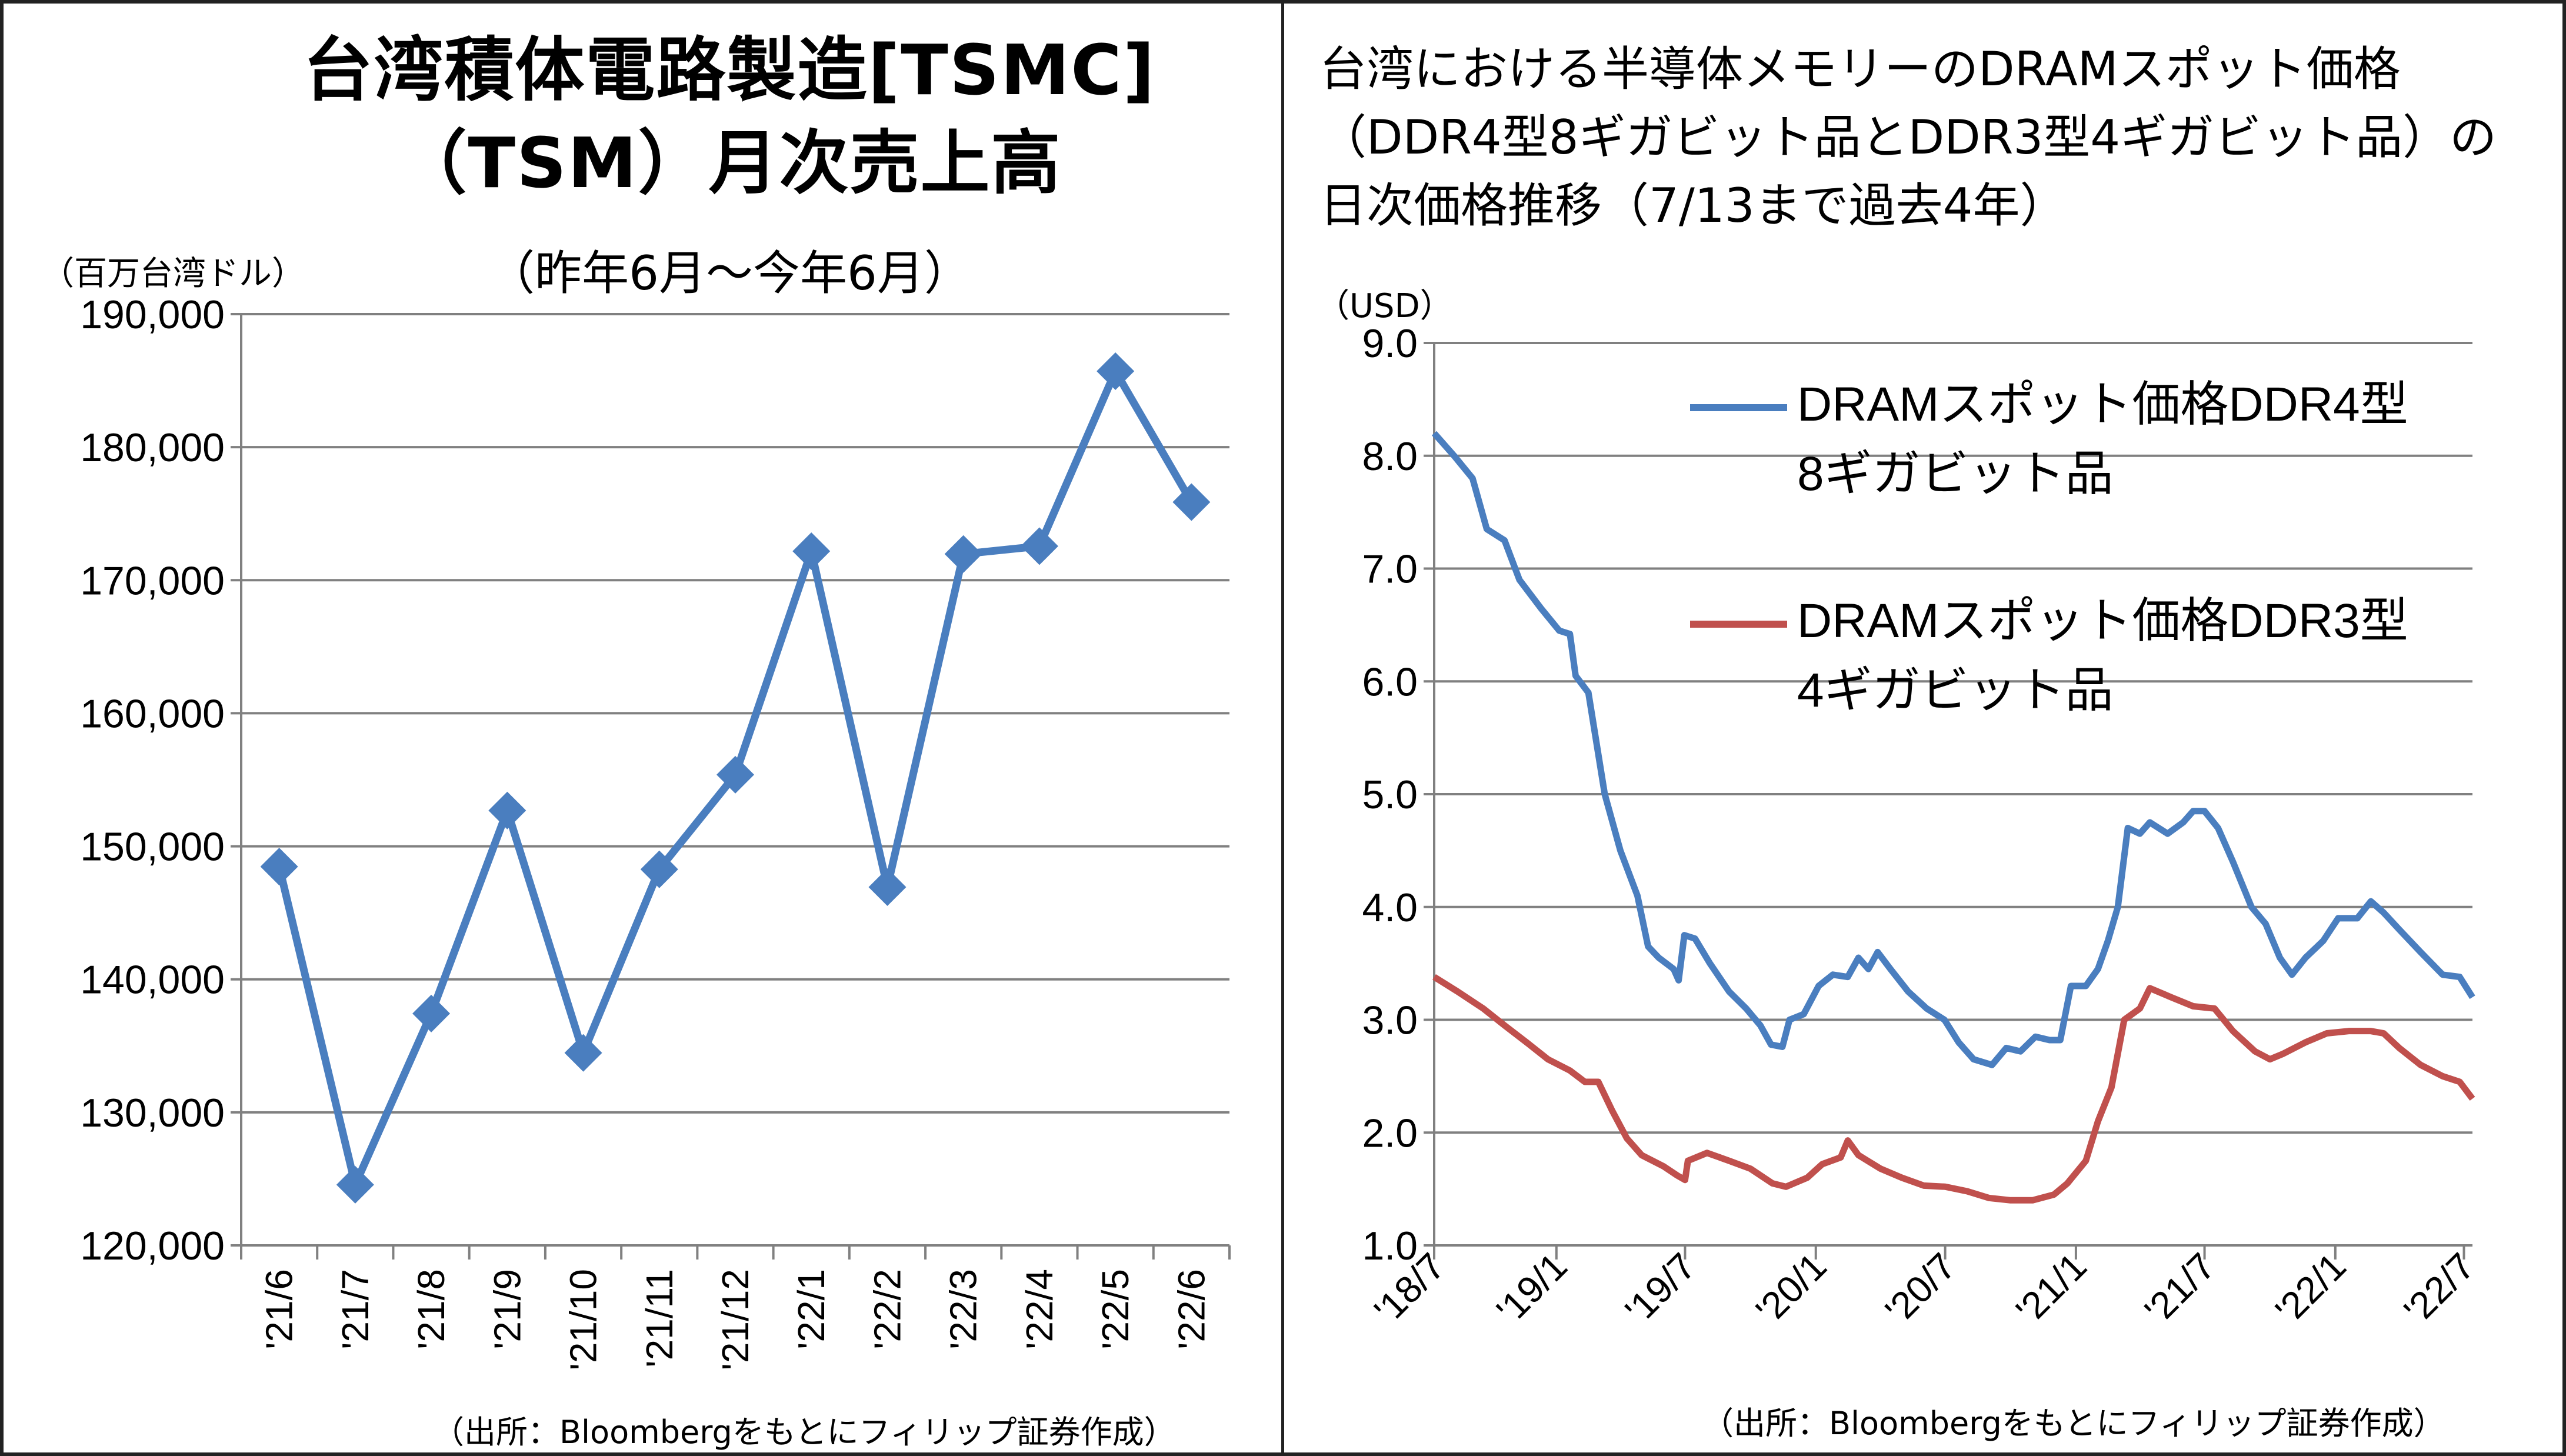  I want to click on chart-subtitle: （昨年6月～今年6月）, so click(730, 273).